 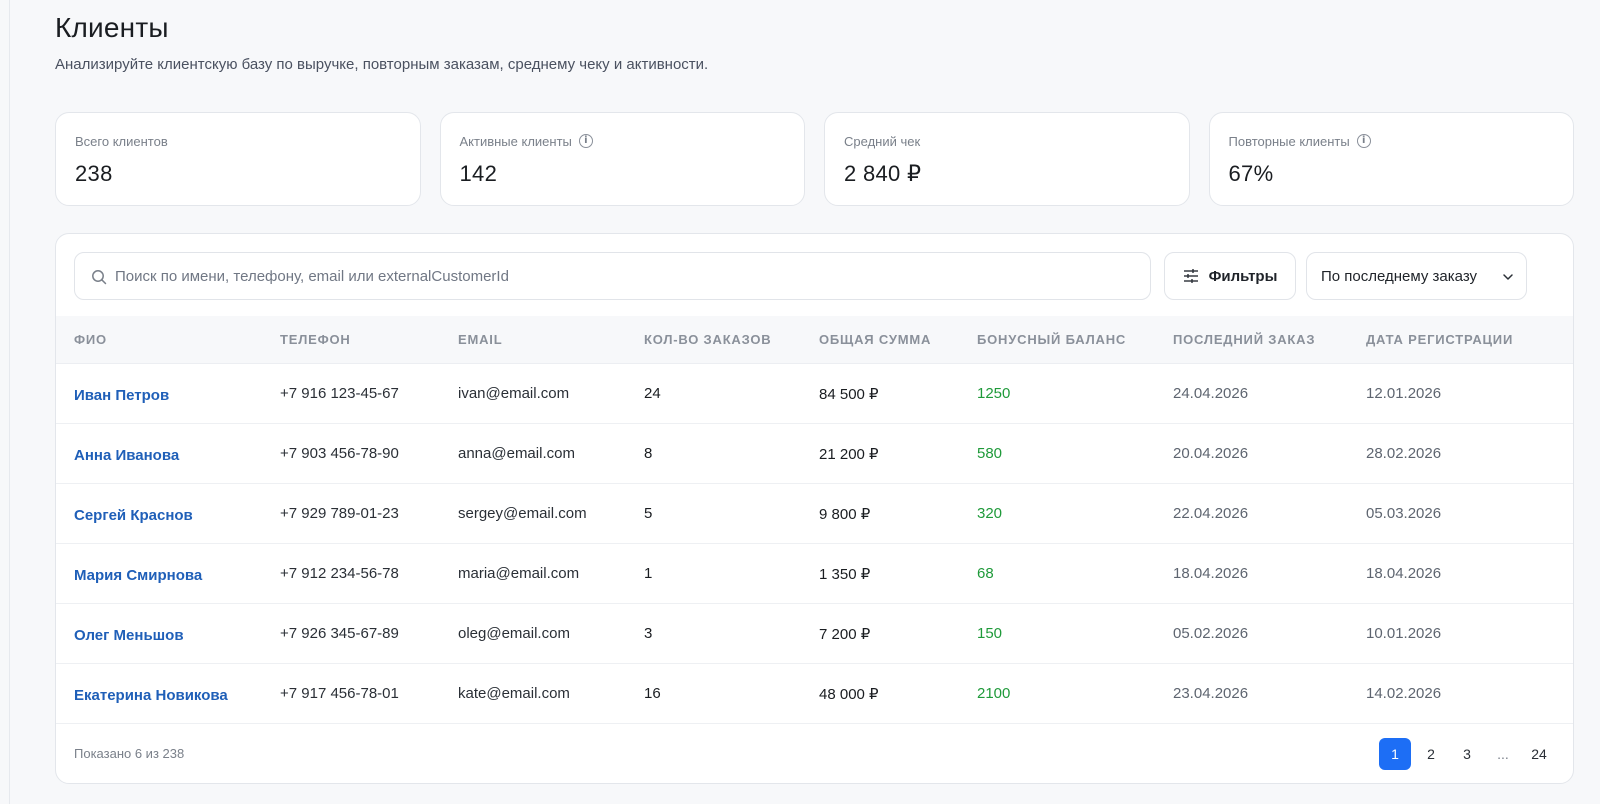 What do you see at coordinates (315, 339) in the screenshot?
I see `column-header-phone: ТЕЛЕФОН` at bounding box center [315, 339].